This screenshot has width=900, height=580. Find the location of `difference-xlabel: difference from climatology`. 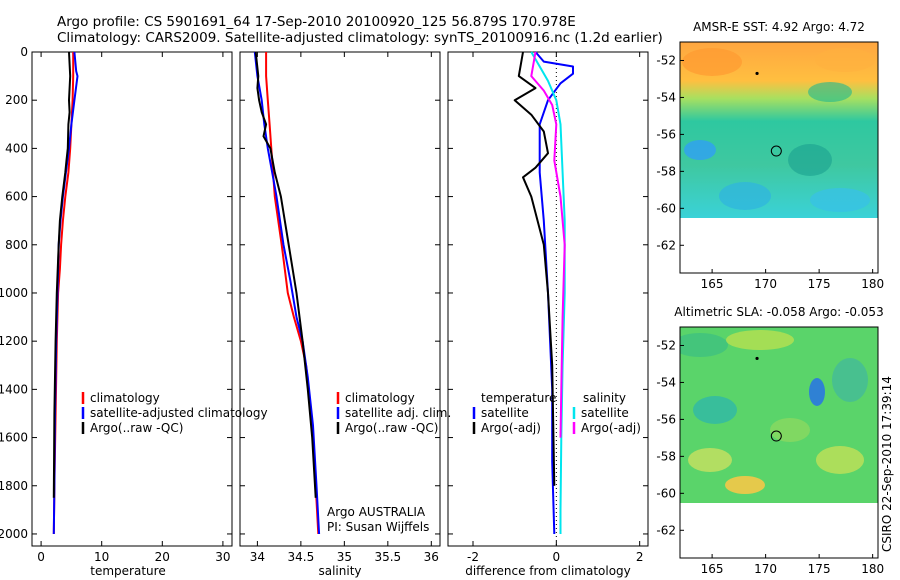

difference-xlabel: difference from climatology is located at coordinates (548, 571).